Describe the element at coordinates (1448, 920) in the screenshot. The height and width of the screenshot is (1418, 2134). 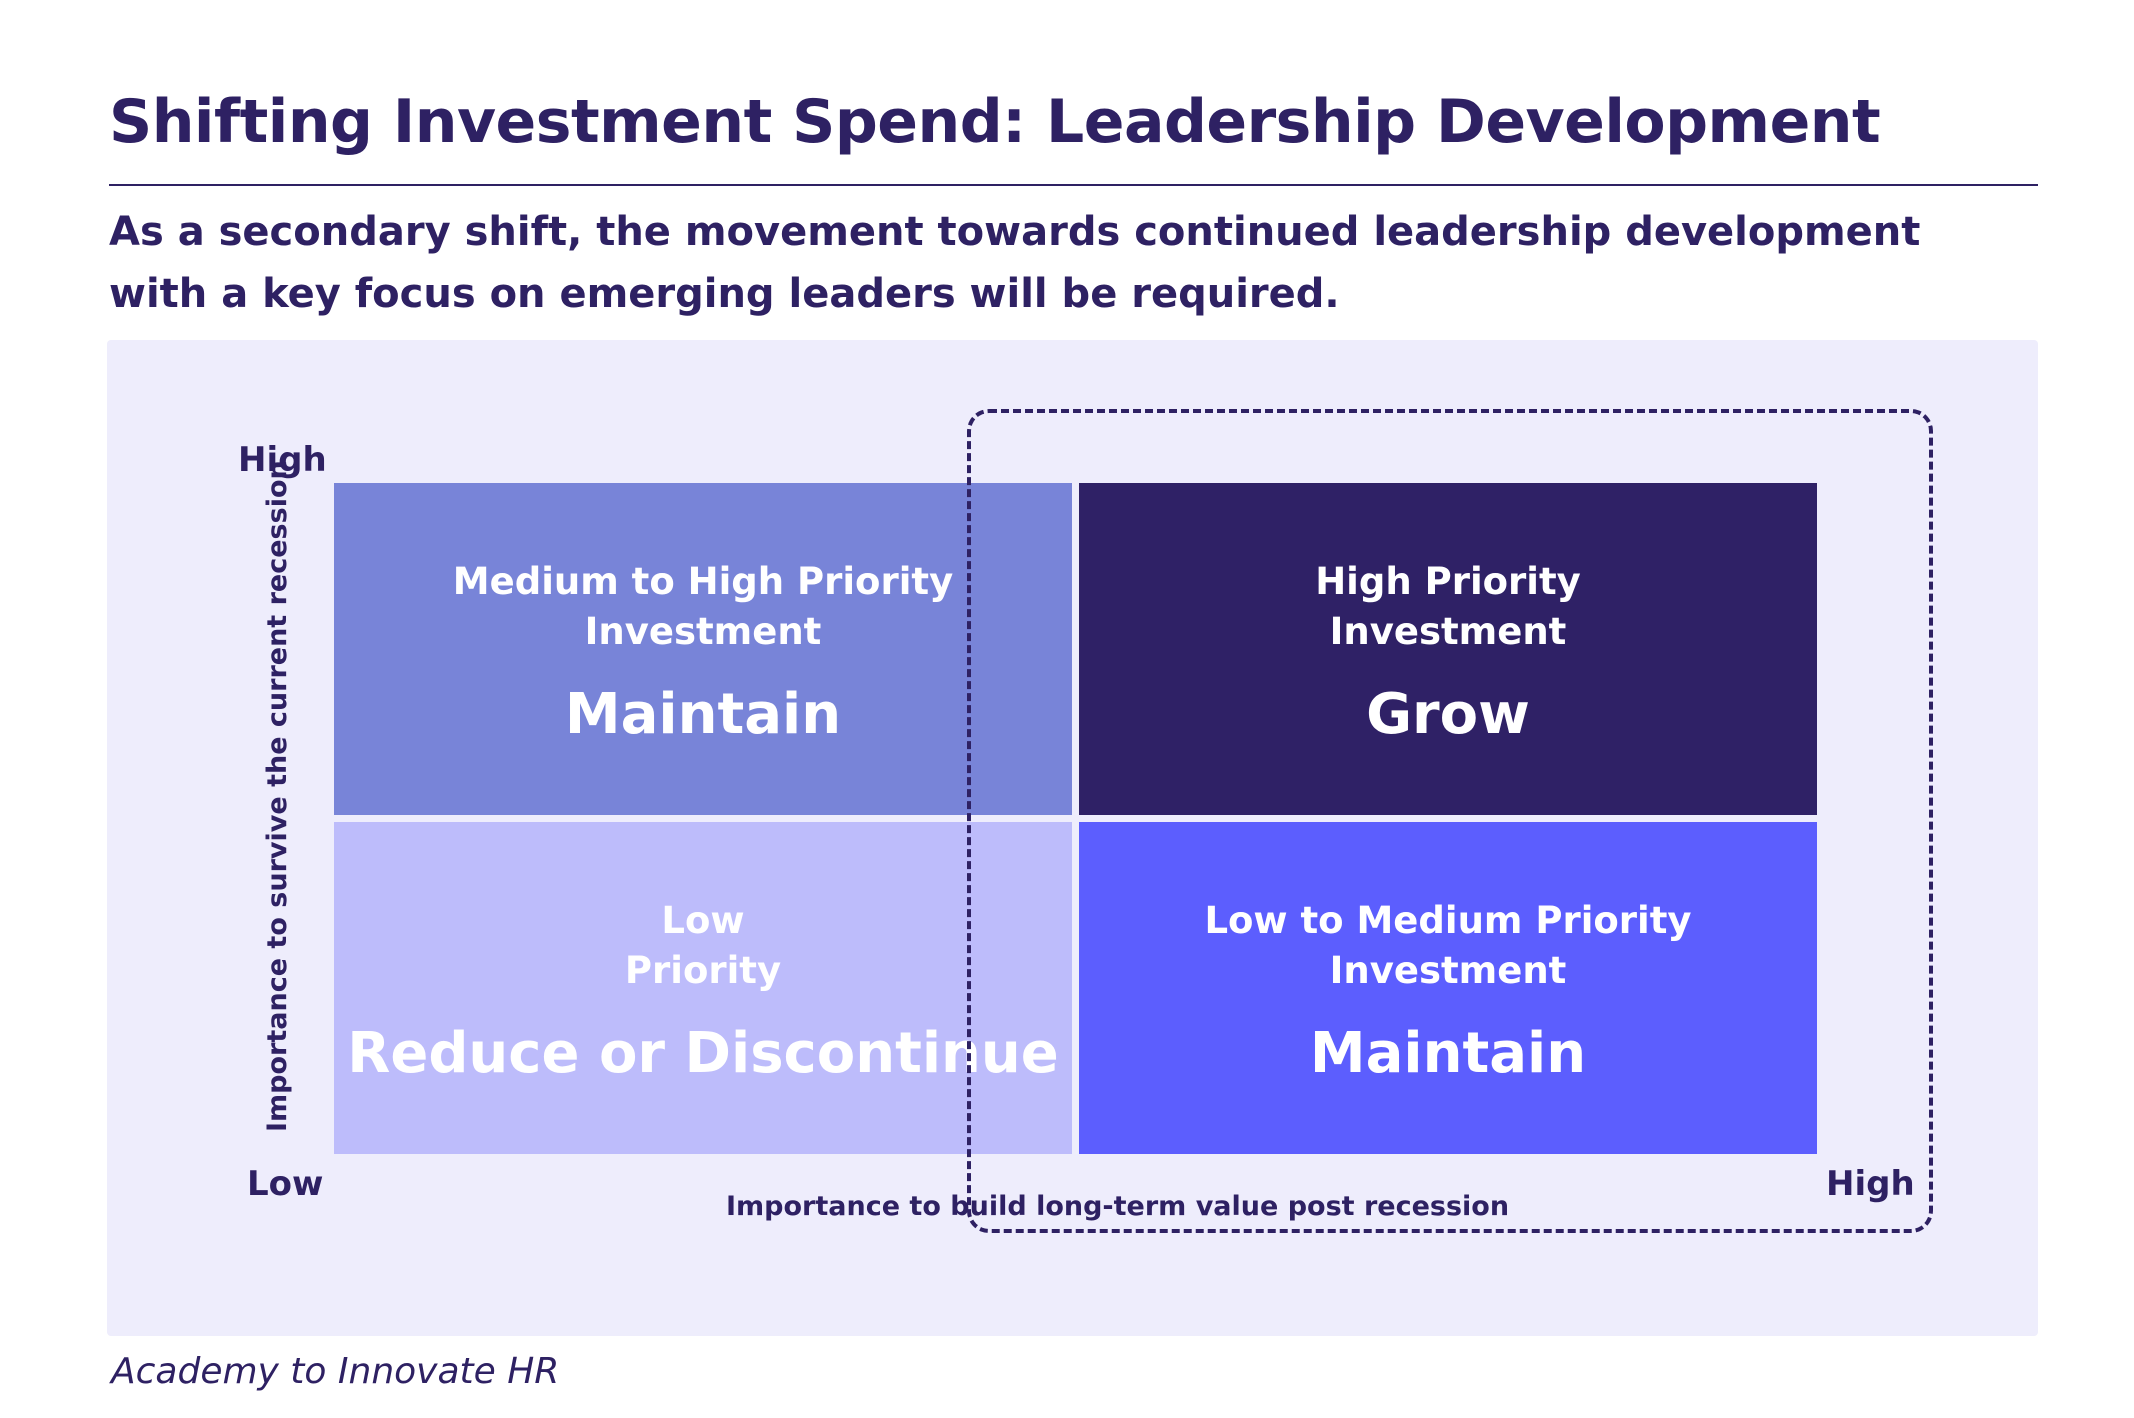
I see `priority-line-1: Low to Medium Priority` at that location.